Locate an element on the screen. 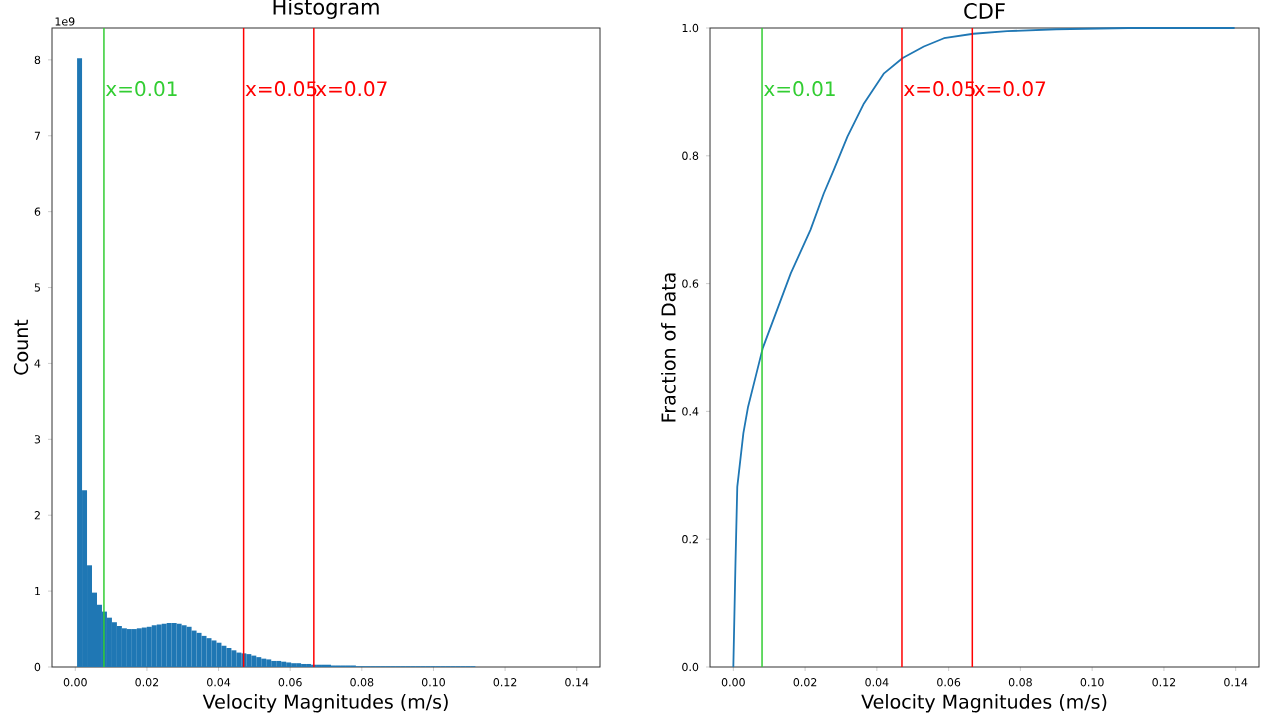 The height and width of the screenshot is (719, 1263). y-tick-label: 2 is located at coordinates (37, 515).